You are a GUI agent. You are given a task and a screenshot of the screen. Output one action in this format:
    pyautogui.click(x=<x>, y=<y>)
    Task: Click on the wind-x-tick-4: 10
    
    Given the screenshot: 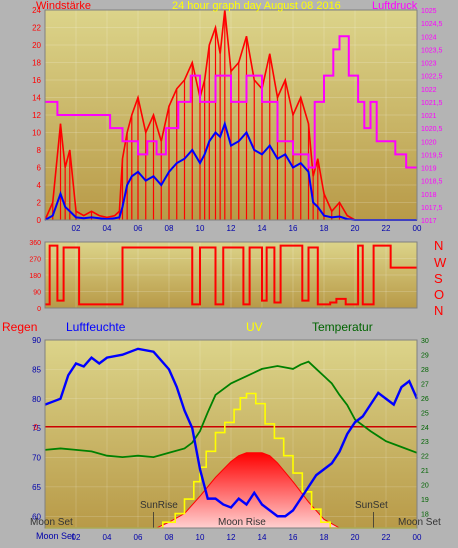 What is the action you would take?
    pyautogui.click(x=200, y=228)
    